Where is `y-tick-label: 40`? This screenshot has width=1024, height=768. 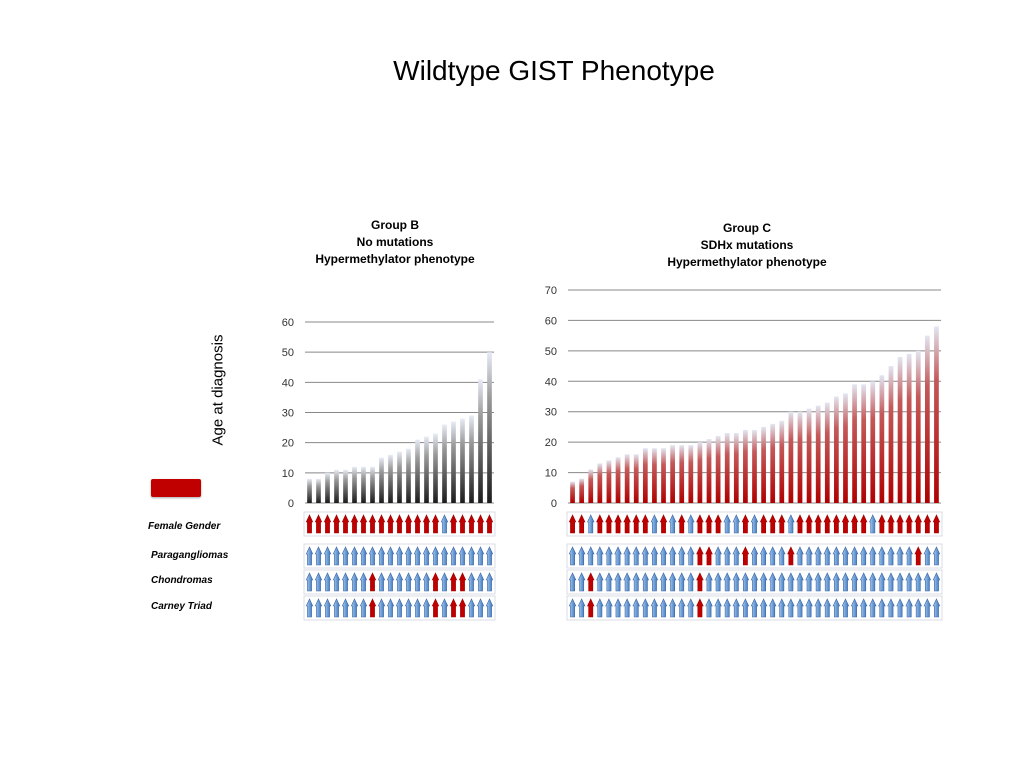 y-tick-label: 40 is located at coordinates (288, 383).